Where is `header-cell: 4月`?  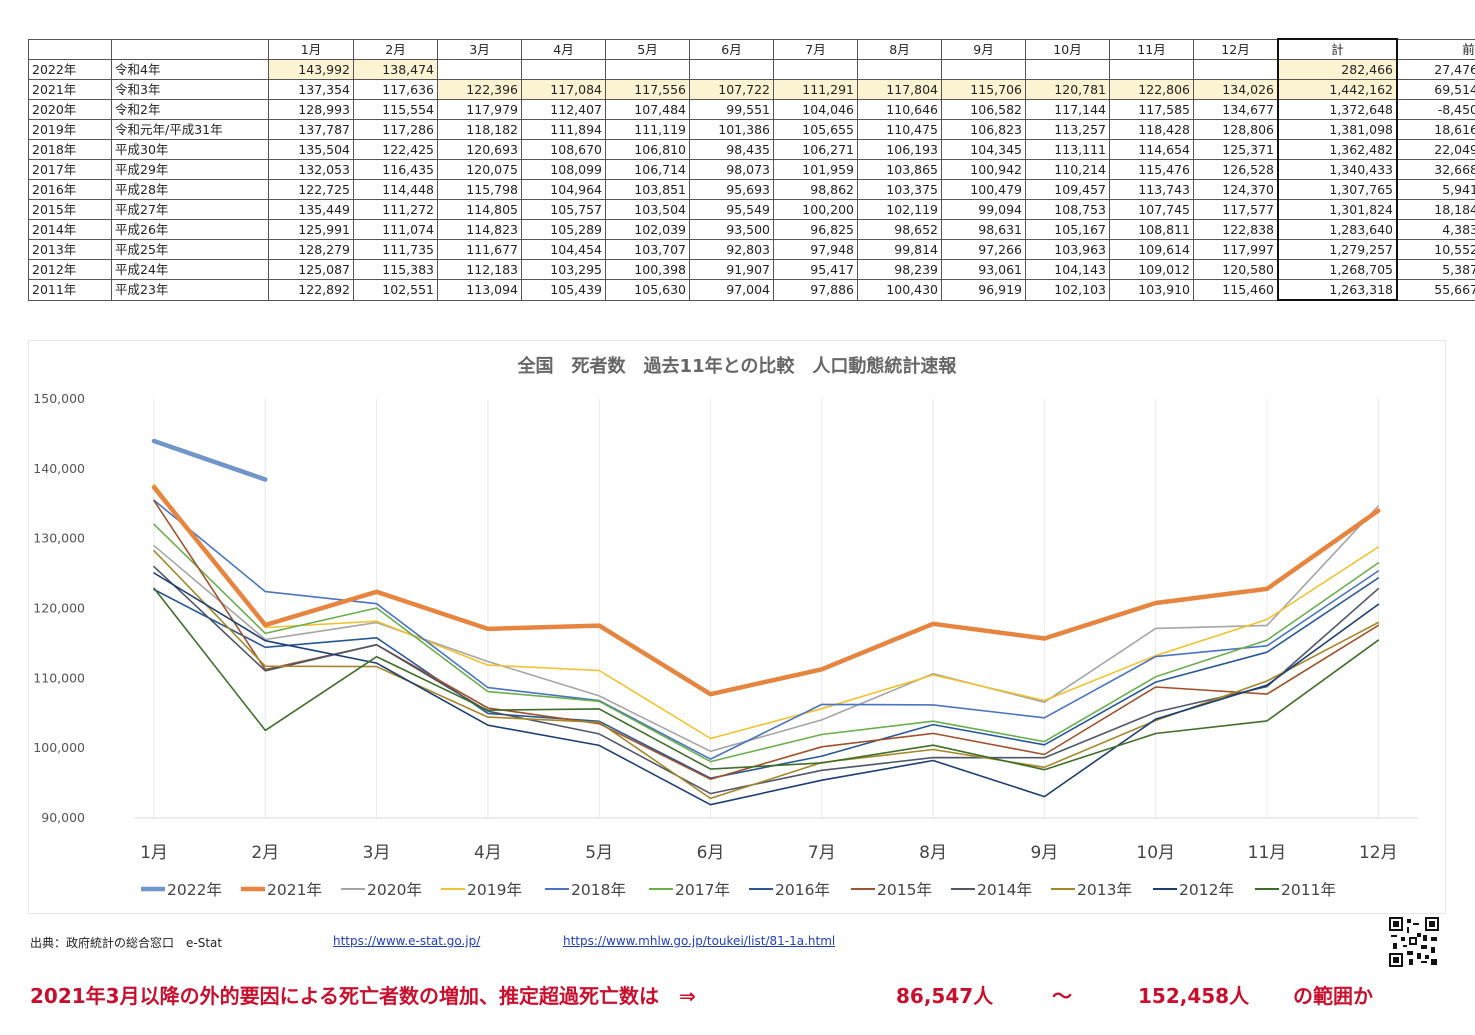
header-cell: 4月 is located at coordinates (563, 49).